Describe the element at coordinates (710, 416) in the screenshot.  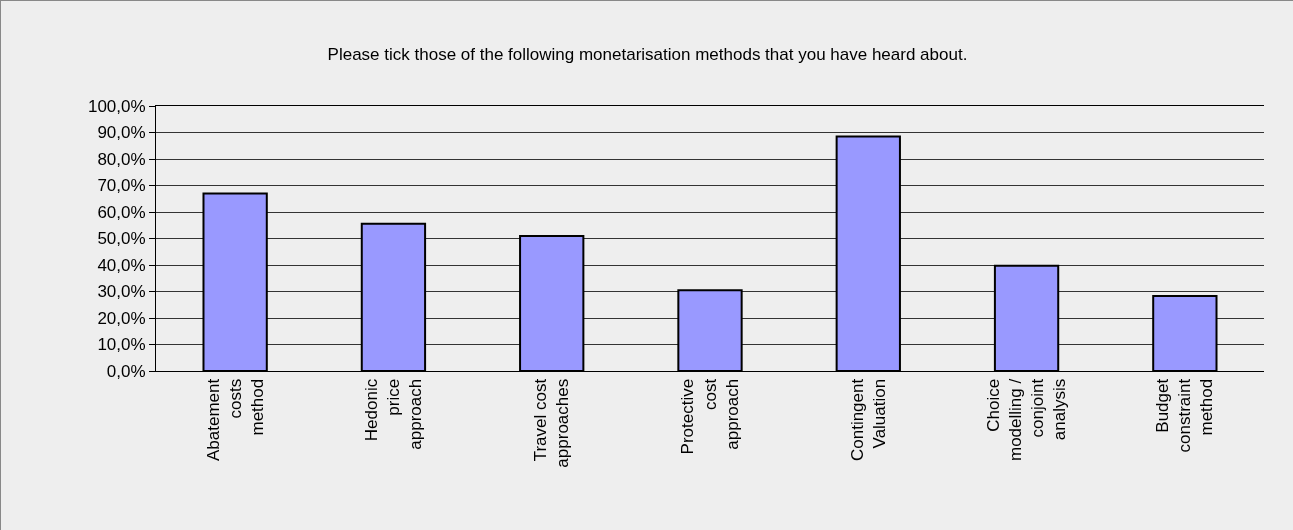
I see `x-tick-label: Protective cost approach` at that location.